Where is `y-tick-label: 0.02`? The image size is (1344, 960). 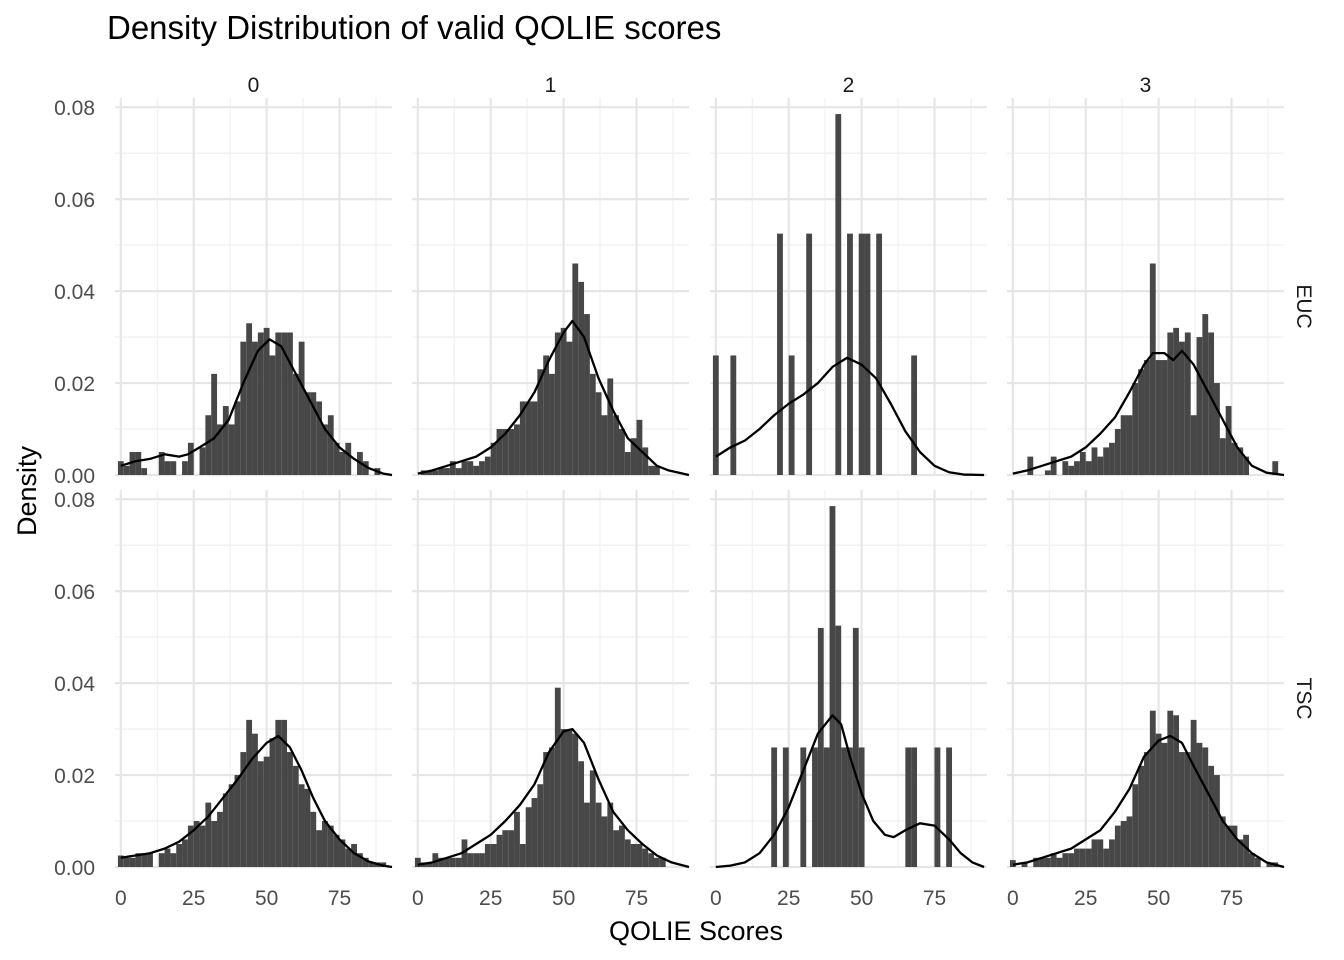
y-tick-label: 0.02 is located at coordinates (74, 776).